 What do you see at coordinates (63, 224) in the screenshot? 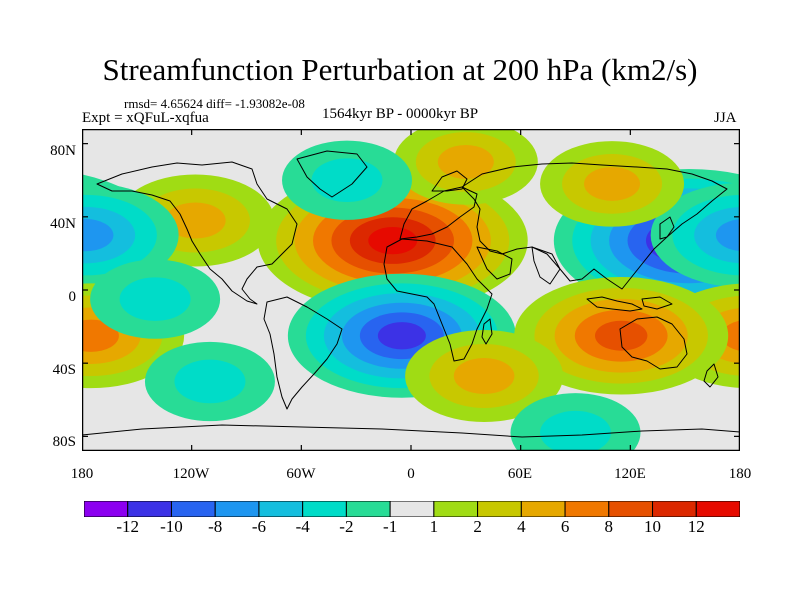
I see `lat-label-40N: 40N` at bounding box center [63, 224].